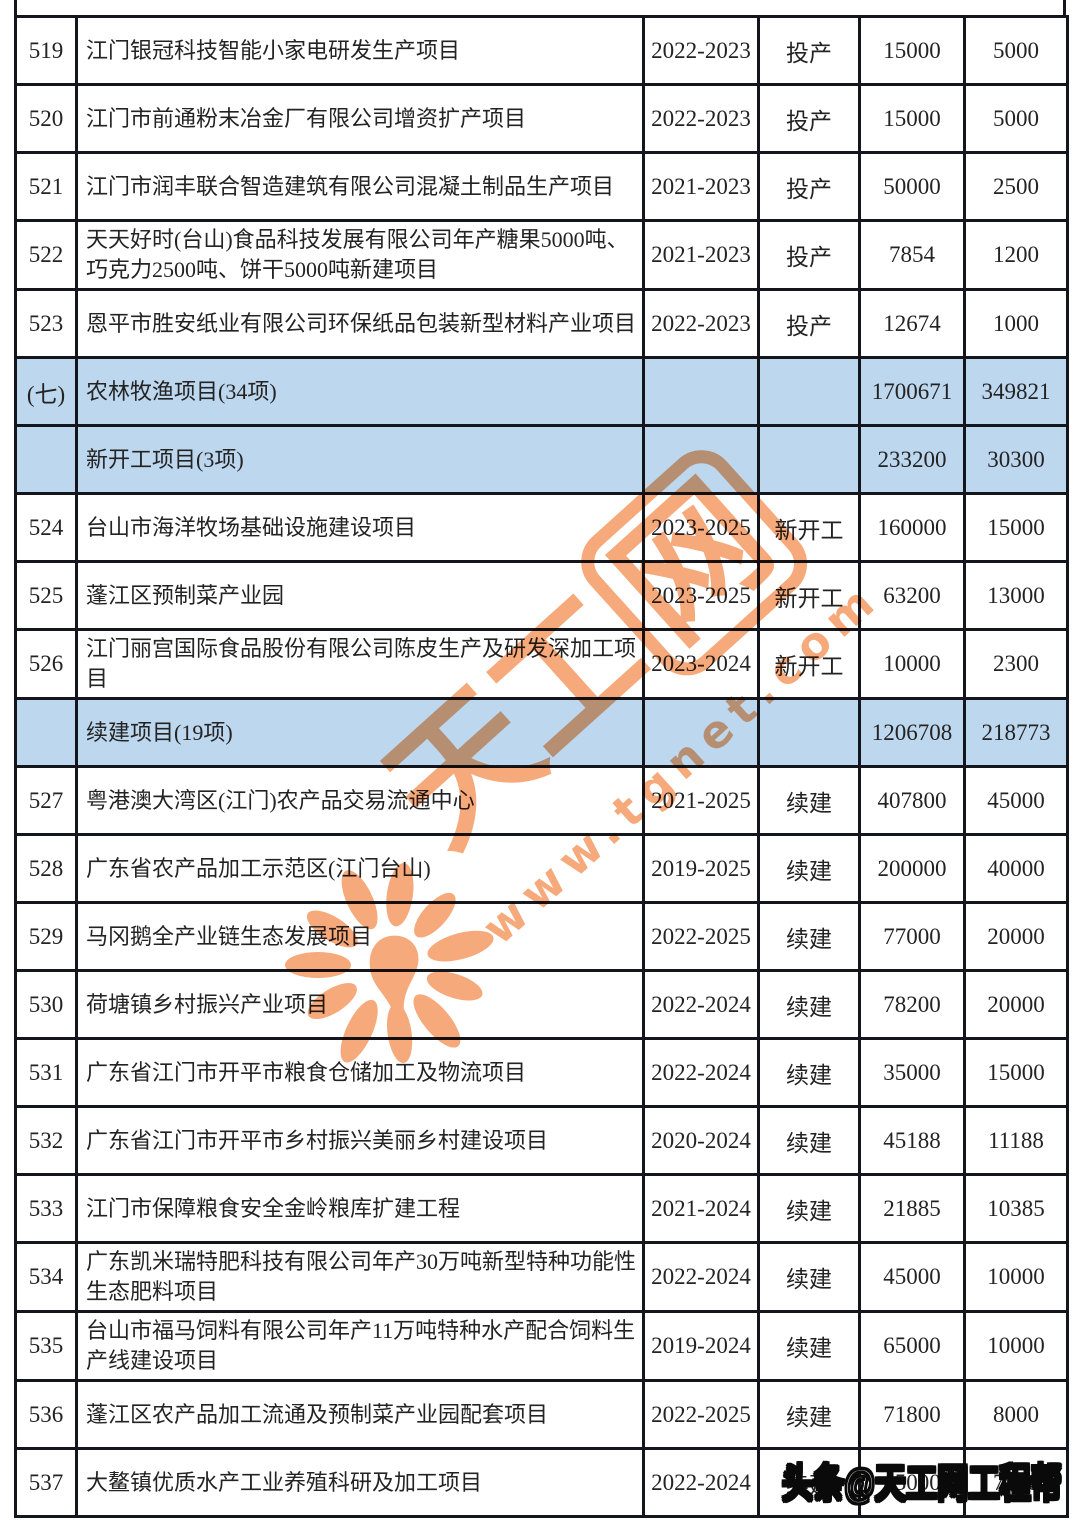  I want to click on value2-cell: 349821, so click(1016, 391).